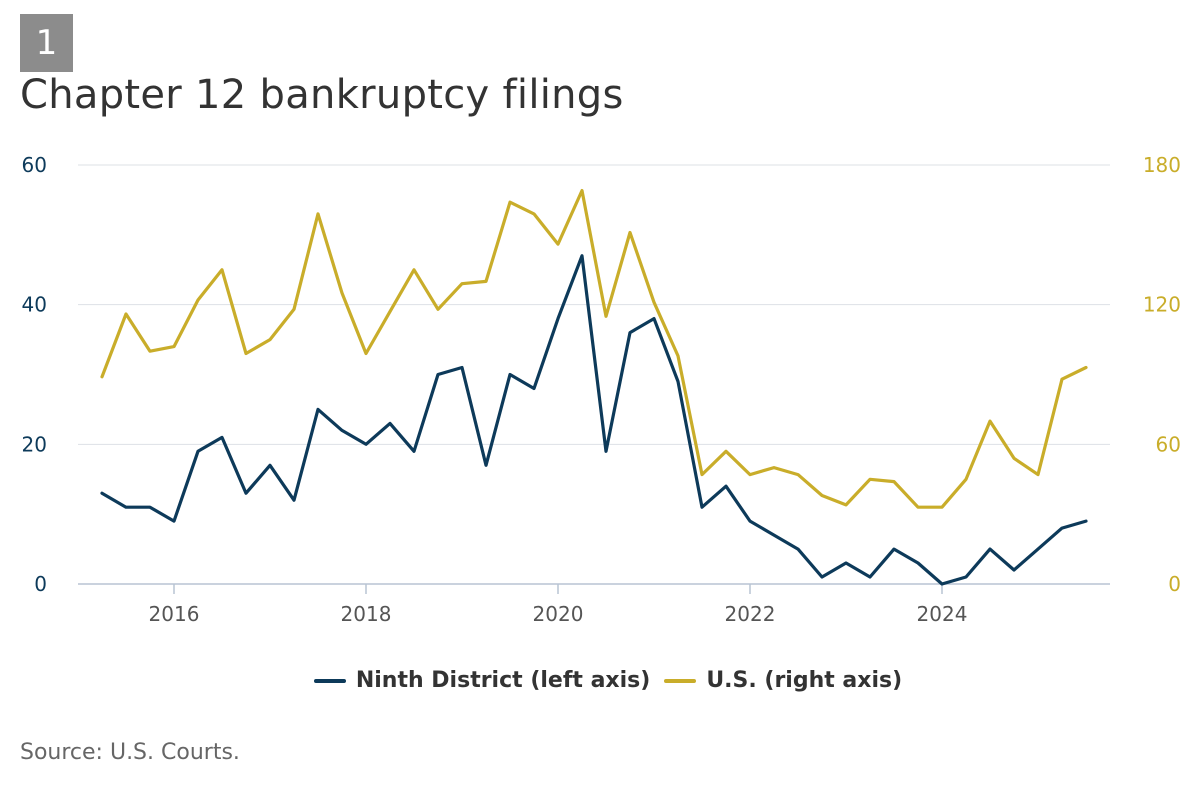 The image size is (1200, 800). I want to click on left-axis-tick-label: 0, so click(40, 584).